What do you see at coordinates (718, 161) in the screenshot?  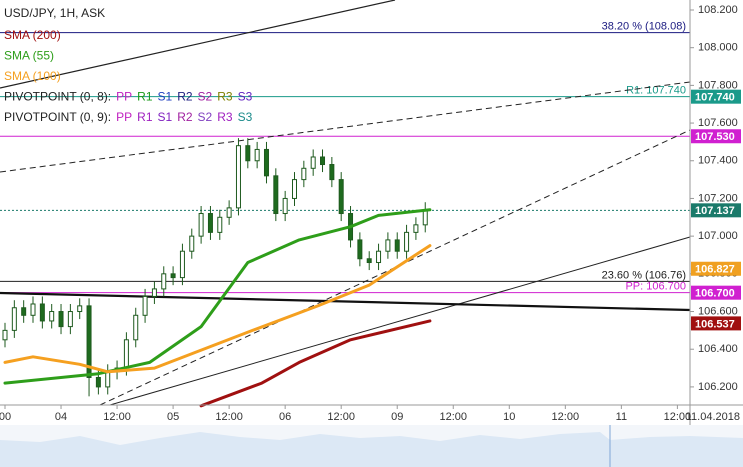 I see `y-tick-label: 107.400` at bounding box center [718, 161].